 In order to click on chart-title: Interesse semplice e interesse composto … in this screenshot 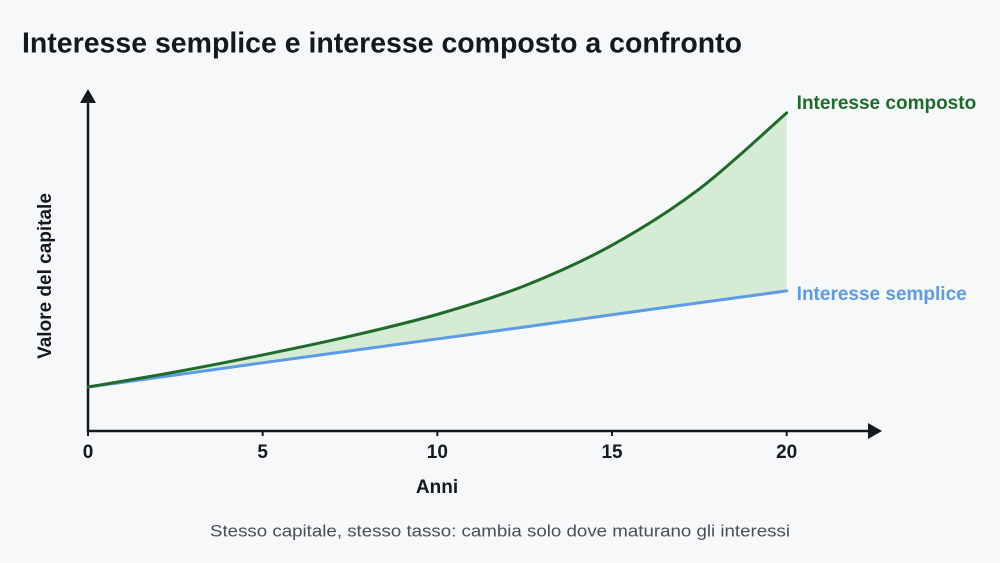, I will do `click(382, 44)`.